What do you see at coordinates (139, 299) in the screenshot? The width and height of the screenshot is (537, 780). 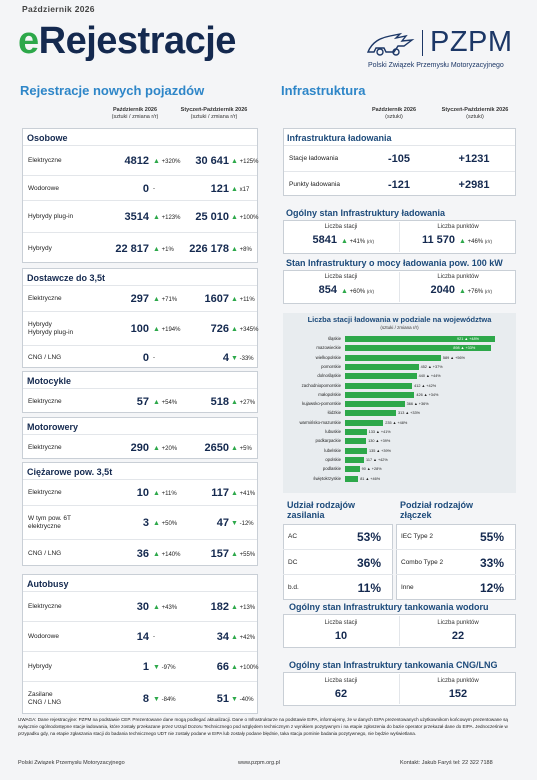 I see `row-value-month: 297` at bounding box center [139, 299].